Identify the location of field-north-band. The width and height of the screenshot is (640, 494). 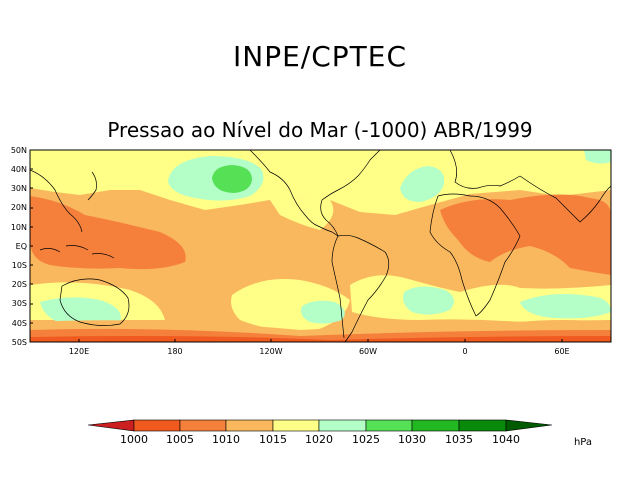
(320, 182).